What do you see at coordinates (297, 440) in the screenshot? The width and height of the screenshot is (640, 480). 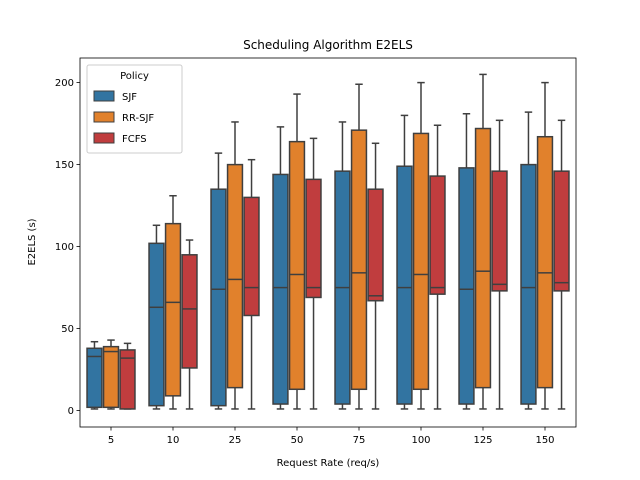 I see `x-tick-label: 50` at bounding box center [297, 440].